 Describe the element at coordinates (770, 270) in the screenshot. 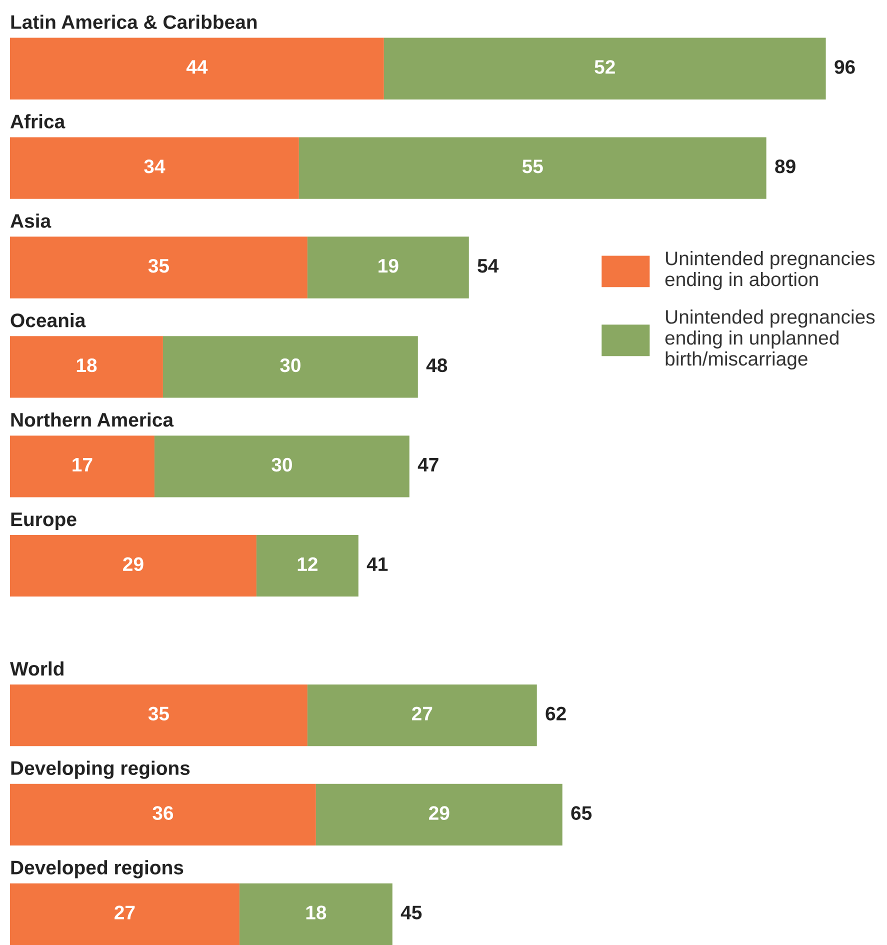

I see `legend-label: Unintended pregnancies ending in abortion` at that location.